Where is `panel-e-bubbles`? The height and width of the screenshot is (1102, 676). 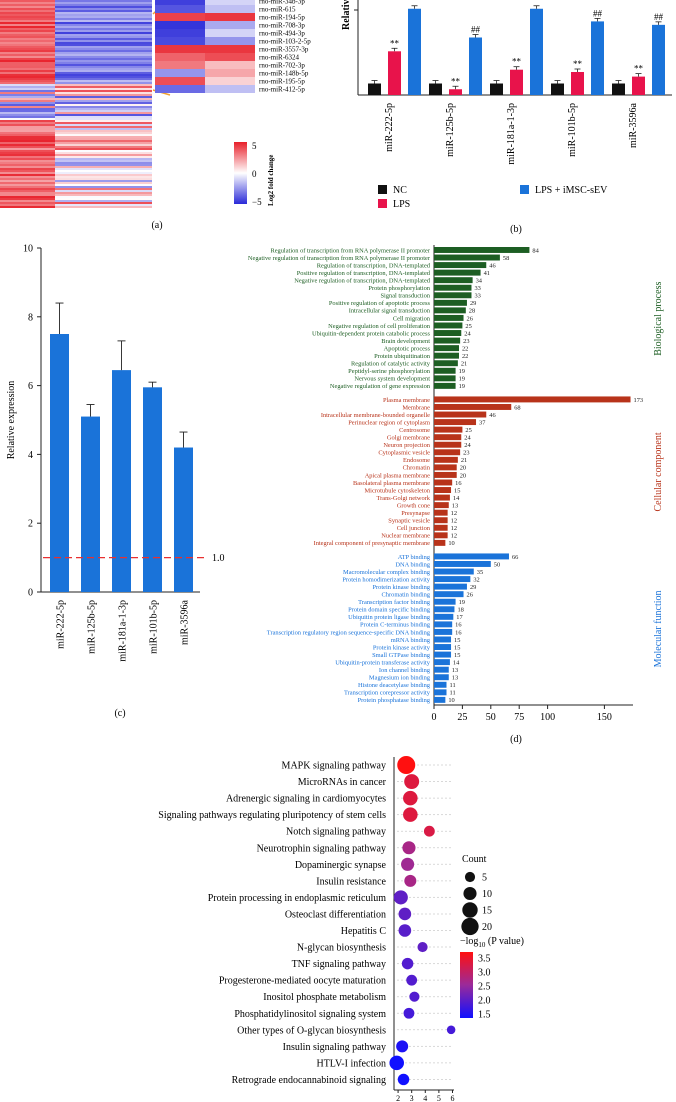 panel-e-bubbles is located at coordinates (422, 920).